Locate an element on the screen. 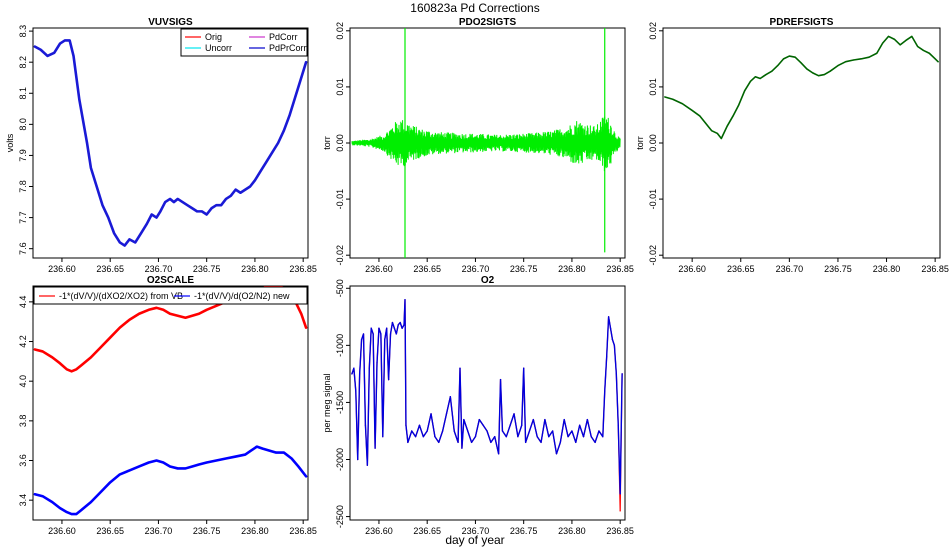  o2scale-ytick-label: 4.2 is located at coordinates (23, 341).